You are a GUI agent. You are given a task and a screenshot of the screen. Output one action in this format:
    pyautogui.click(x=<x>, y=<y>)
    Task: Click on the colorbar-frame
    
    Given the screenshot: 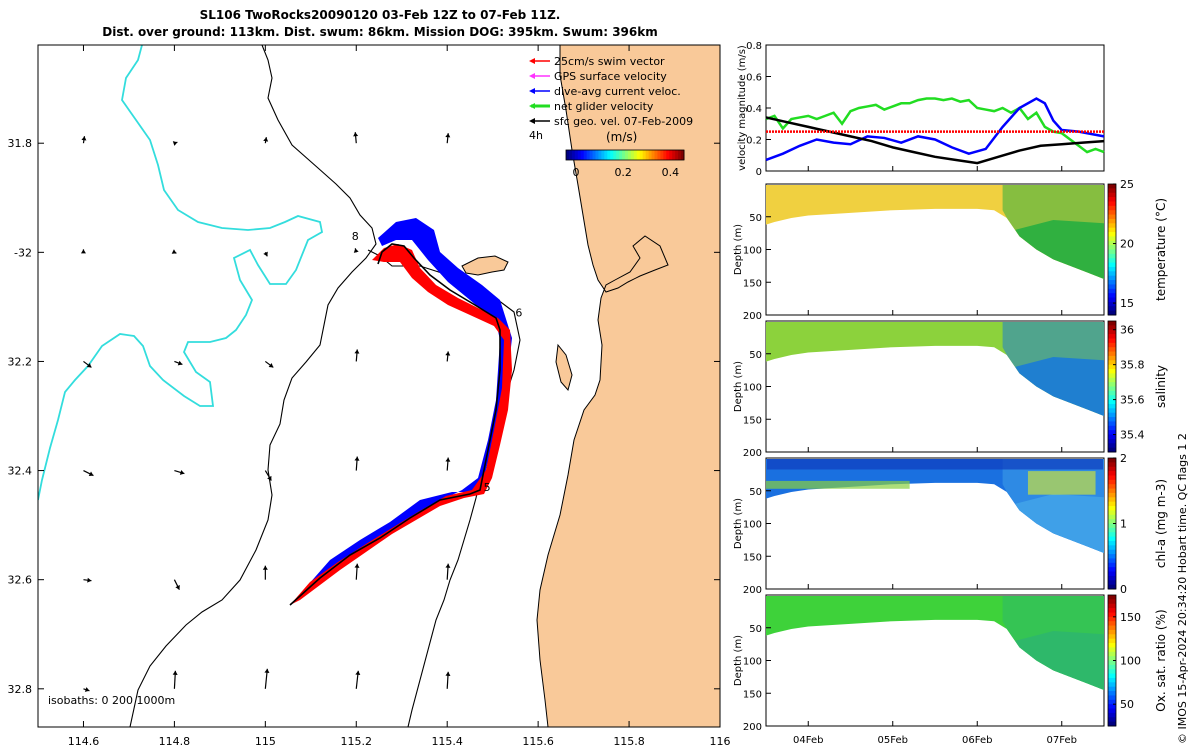 What is the action you would take?
    pyautogui.click(x=625, y=155)
    